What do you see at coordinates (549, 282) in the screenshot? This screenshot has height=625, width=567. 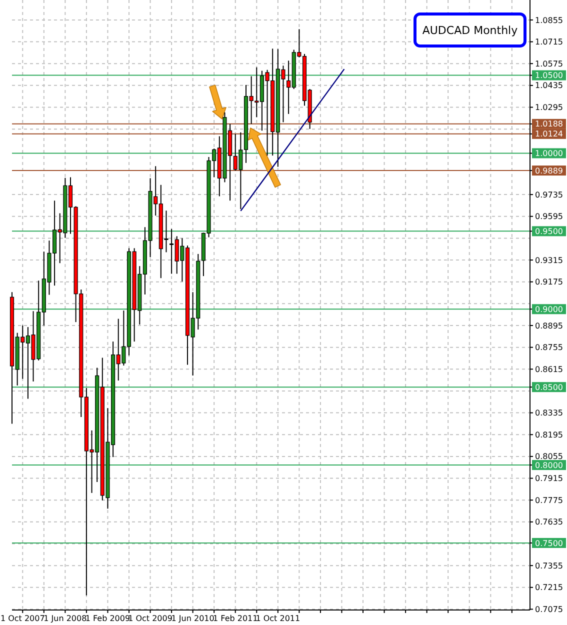 I see `y-tick-label: 0.9175` at bounding box center [549, 282].